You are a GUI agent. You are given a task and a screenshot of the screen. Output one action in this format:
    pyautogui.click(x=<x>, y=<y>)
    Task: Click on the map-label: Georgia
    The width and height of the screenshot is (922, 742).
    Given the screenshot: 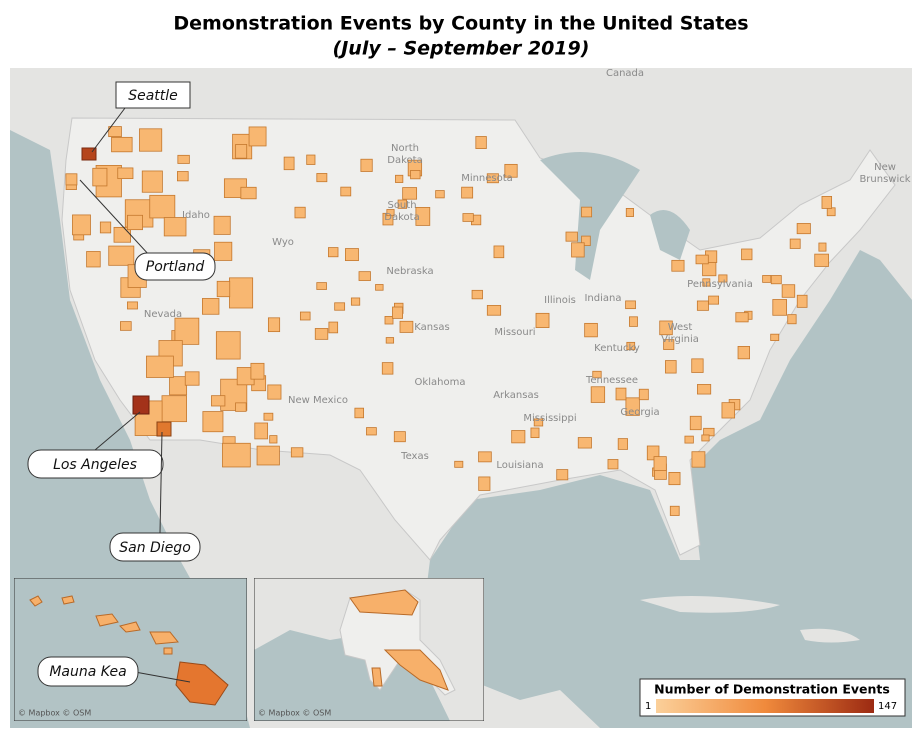 What is the action you would take?
    pyautogui.click(x=639, y=412)
    